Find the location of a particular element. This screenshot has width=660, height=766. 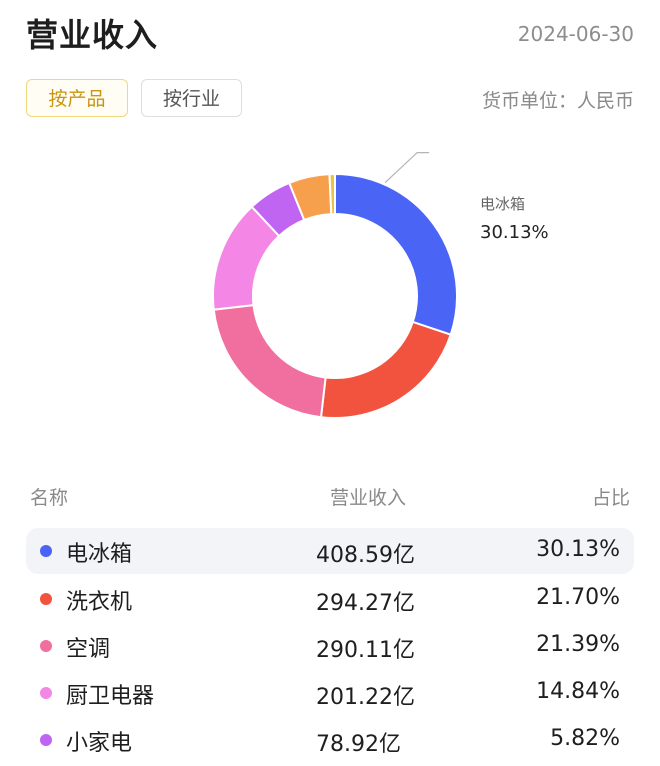

table-row: 厨卫电器 201.22亿 14.84% is located at coordinates (330, 693).